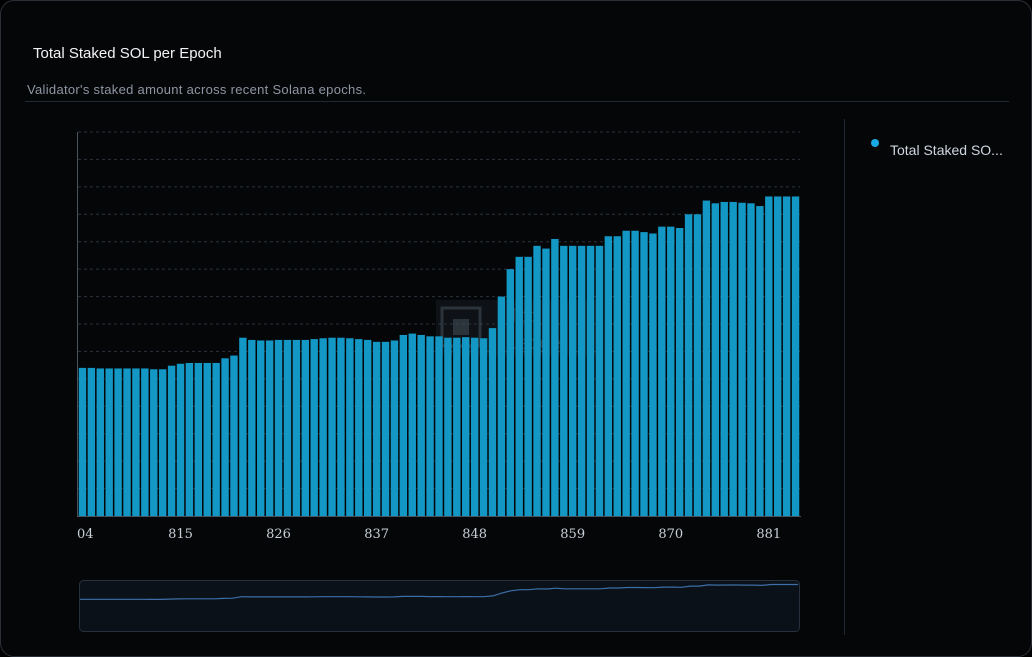 This screenshot has width=1032, height=657. Describe the element at coordinates (429, 534) in the screenshot. I see `x-axis-ticks: 04 815 826 837 848 859 870 881` at that location.